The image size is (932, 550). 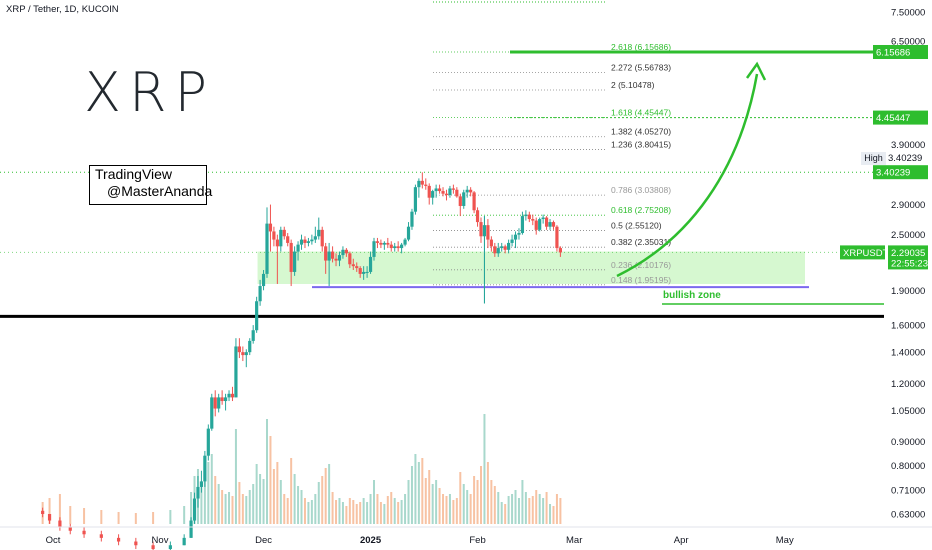 I want to click on price-tick-label: 0.71000, so click(x=908, y=490).